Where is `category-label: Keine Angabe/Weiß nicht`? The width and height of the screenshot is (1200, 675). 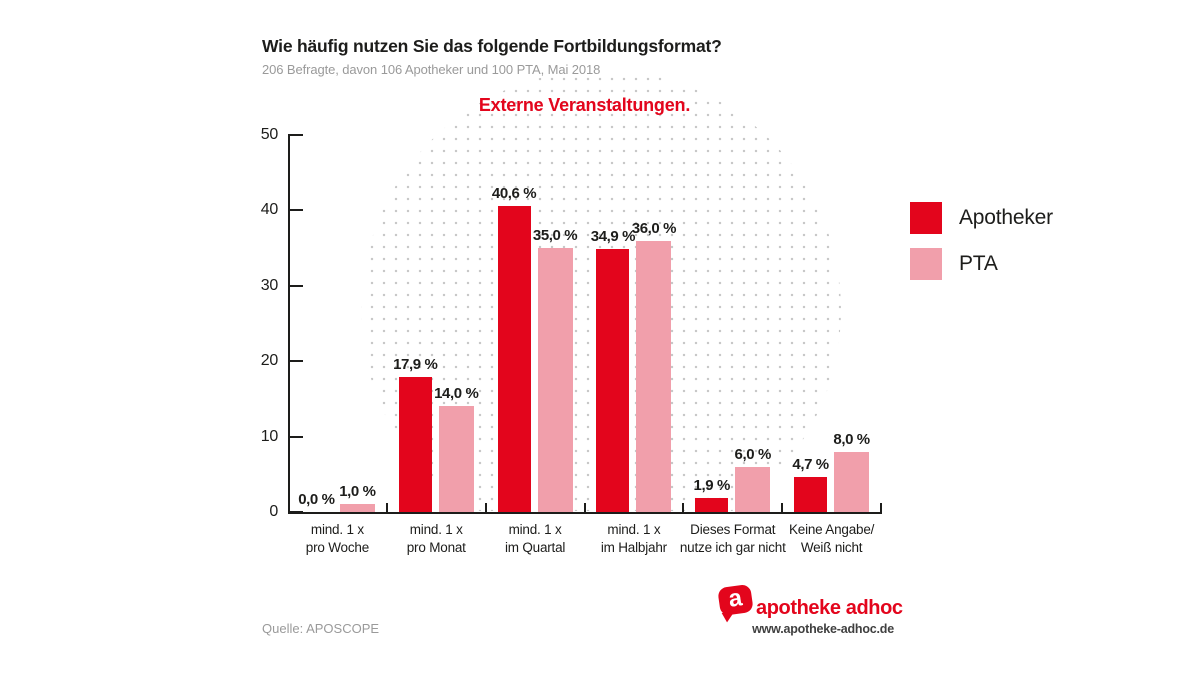
category-label: Keine Angabe/Weiß nicht is located at coordinates (832, 538).